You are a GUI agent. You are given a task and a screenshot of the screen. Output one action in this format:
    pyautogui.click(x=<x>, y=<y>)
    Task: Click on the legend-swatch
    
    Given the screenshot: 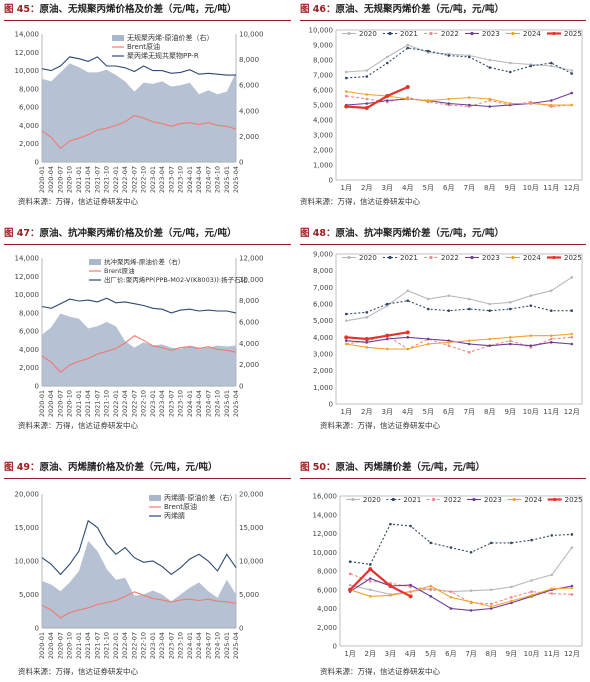 What is the action you would take?
    pyautogui.click(x=155, y=498)
    